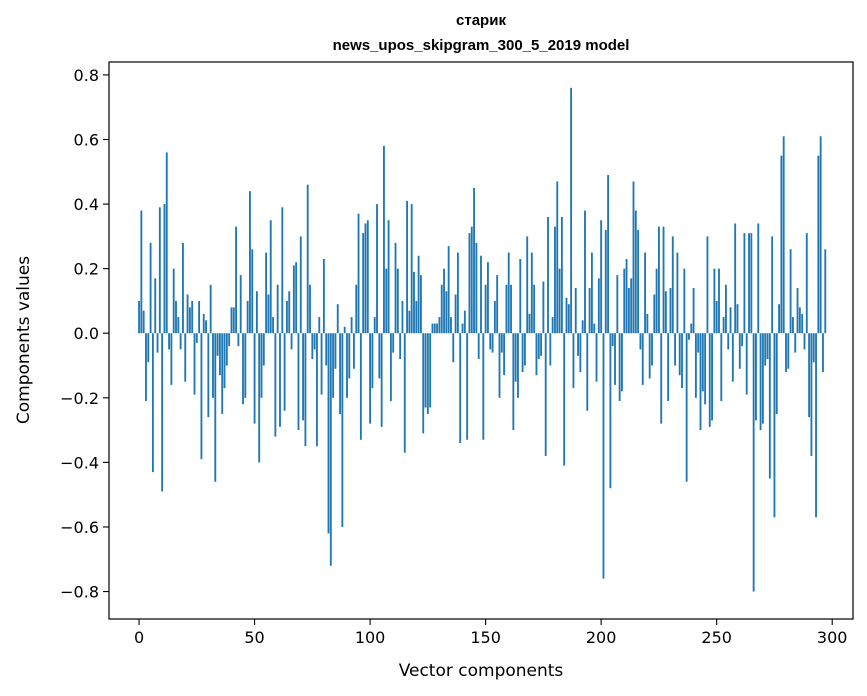  What do you see at coordinates (79, 527) in the screenshot?
I see `y-tick-label: −0.6` at bounding box center [79, 527].